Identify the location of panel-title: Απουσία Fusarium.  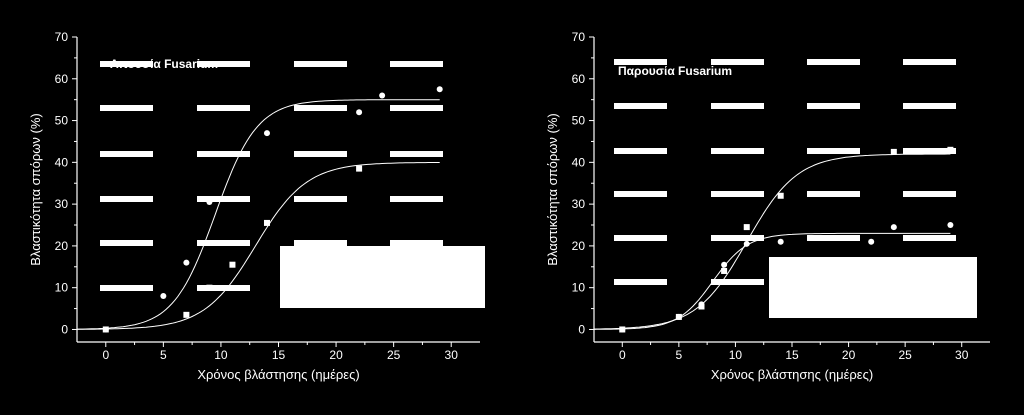
(164, 64).